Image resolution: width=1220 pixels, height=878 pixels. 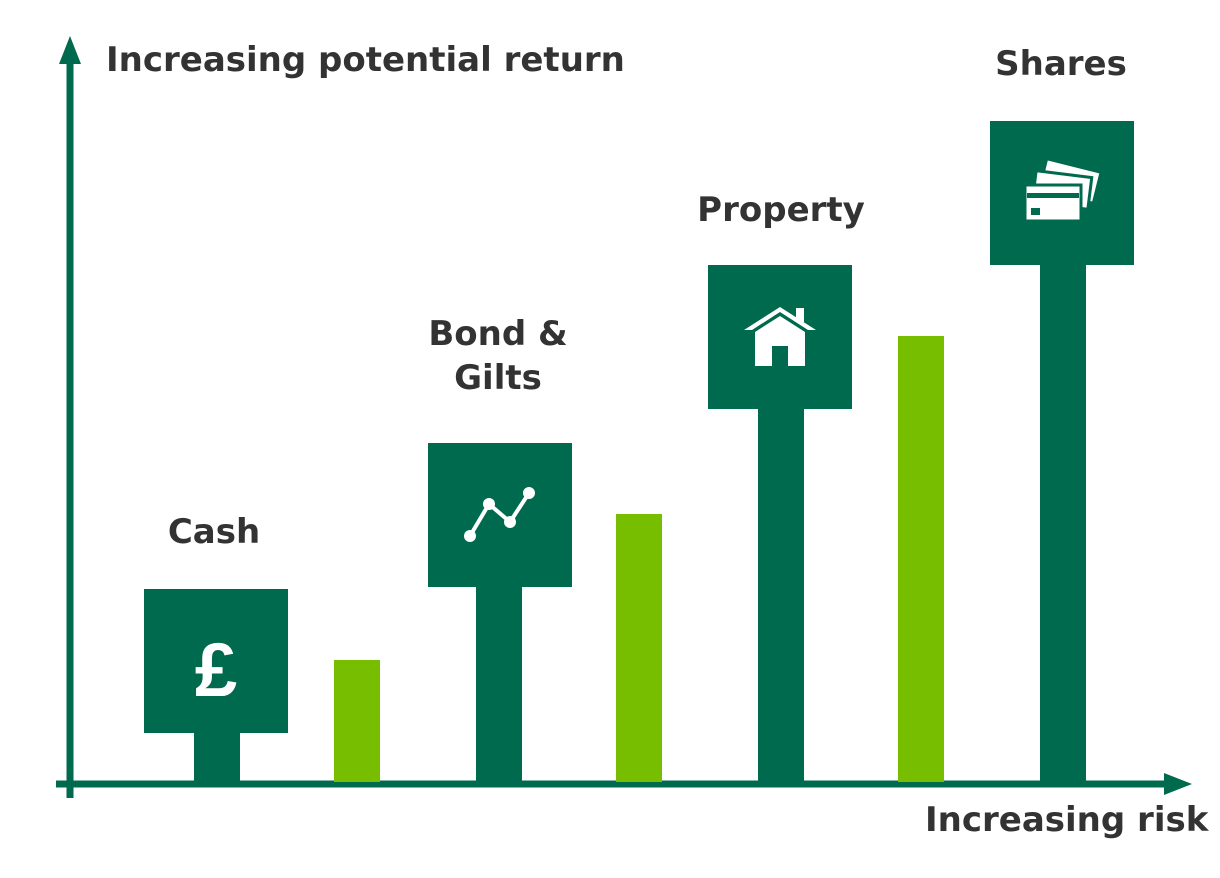 I want to click on category-label-line: Cash, so click(x=214, y=532).